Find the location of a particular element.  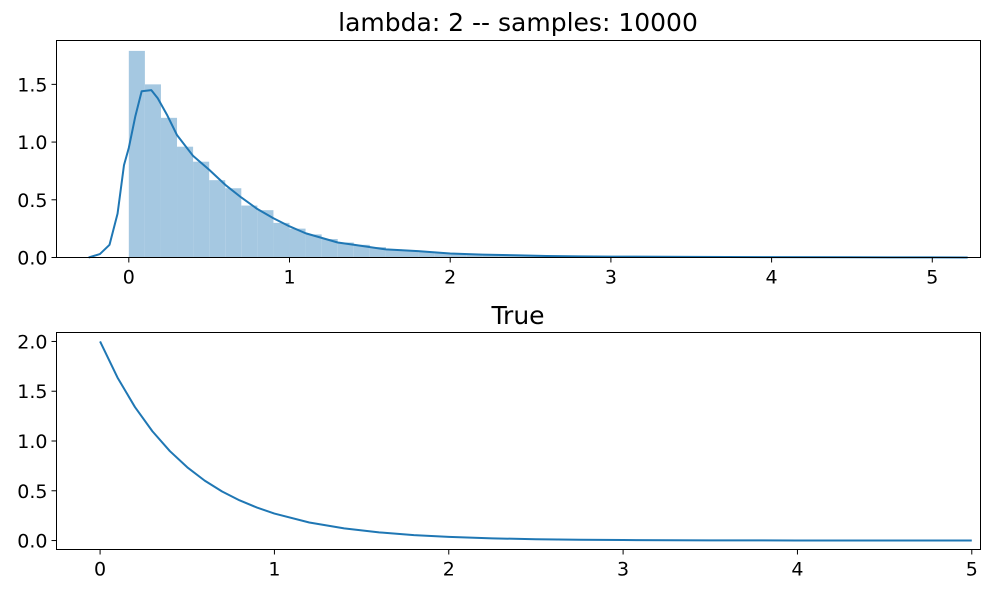

histogram-title: lambda: 2 -- samples: 10000 is located at coordinates (518, 22).